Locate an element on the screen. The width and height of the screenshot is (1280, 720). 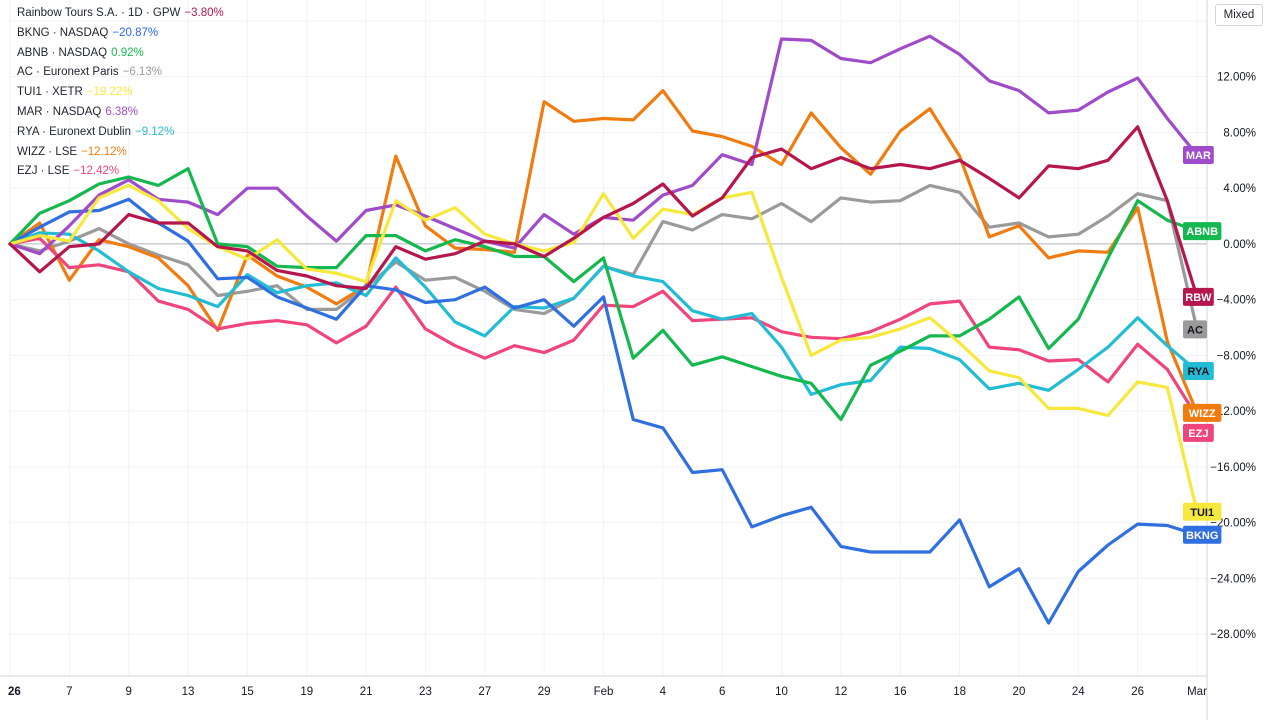
series-tag-label: RYA is located at coordinates (1198, 372).